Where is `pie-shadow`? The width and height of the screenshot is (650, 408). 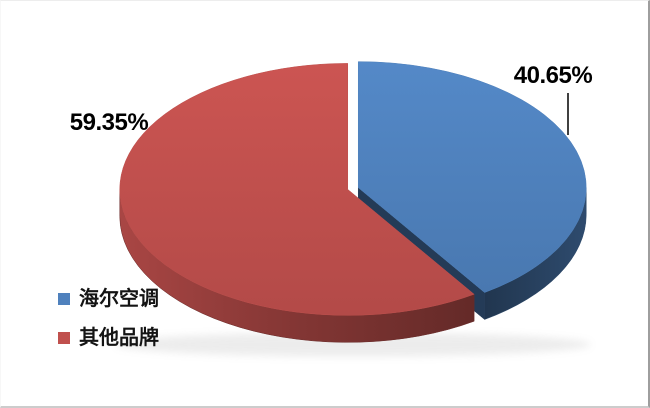 pie-shadow is located at coordinates (353, 344).